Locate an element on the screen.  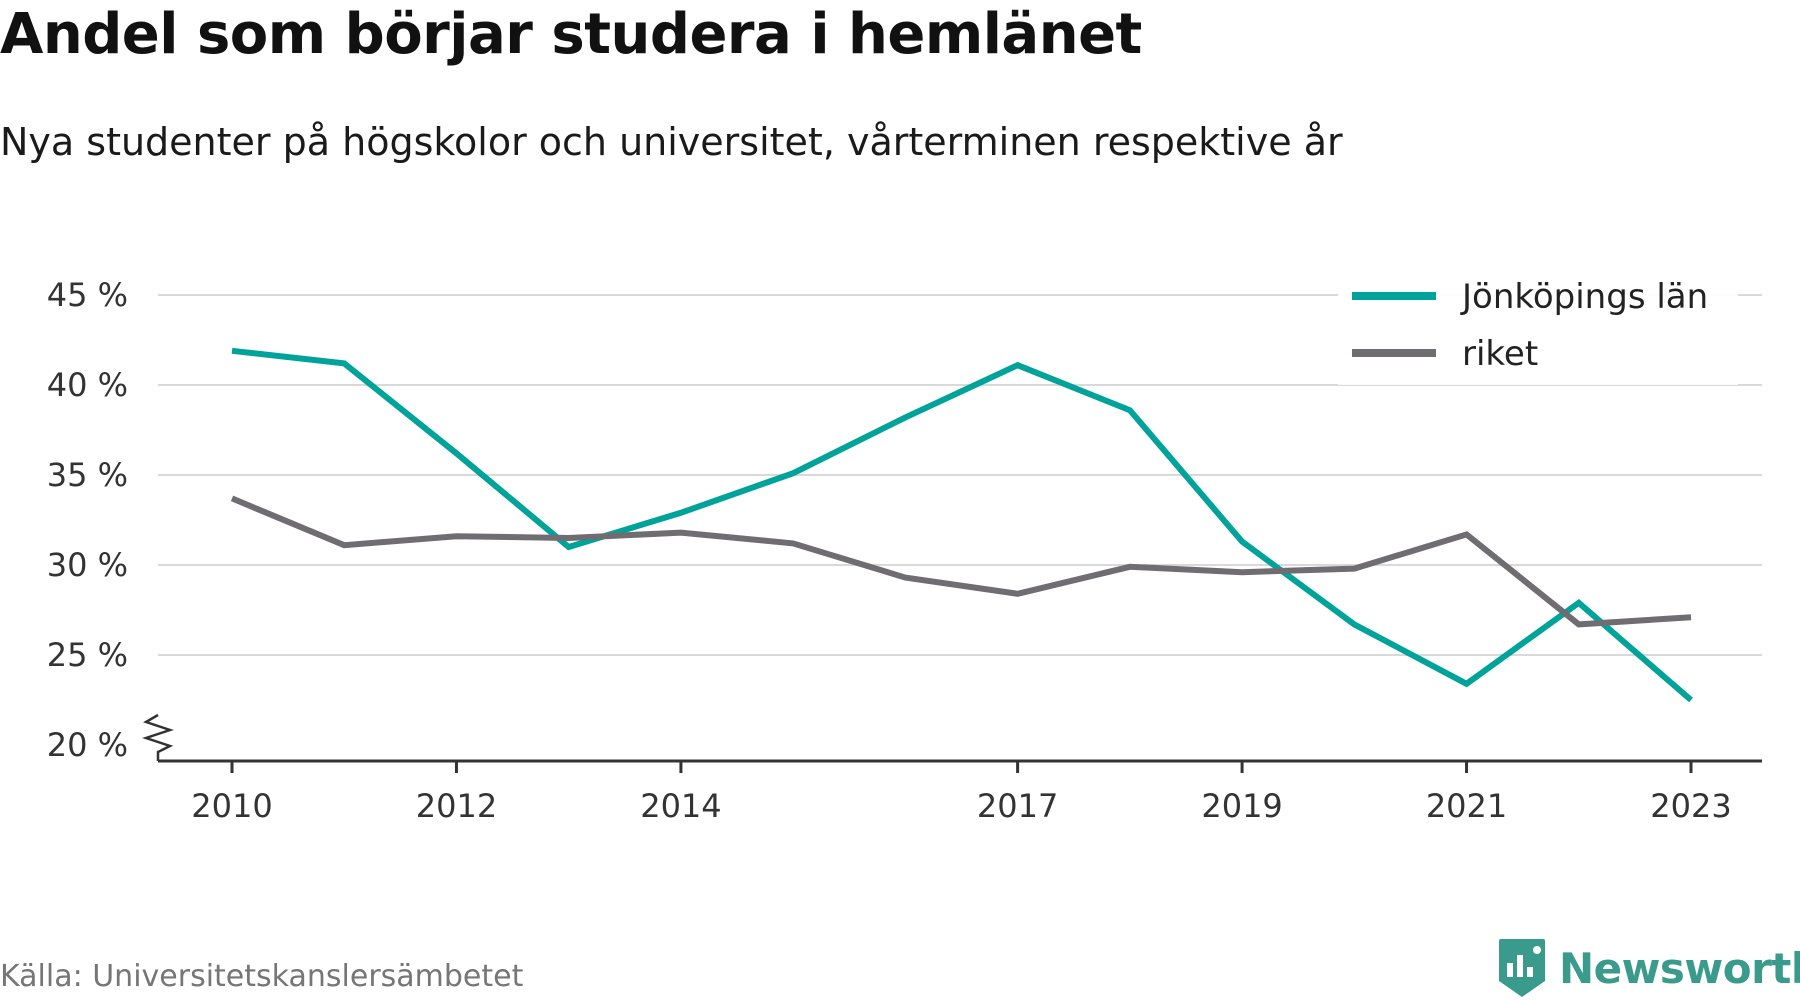
legend-box is located at coordinates (1538, 327).